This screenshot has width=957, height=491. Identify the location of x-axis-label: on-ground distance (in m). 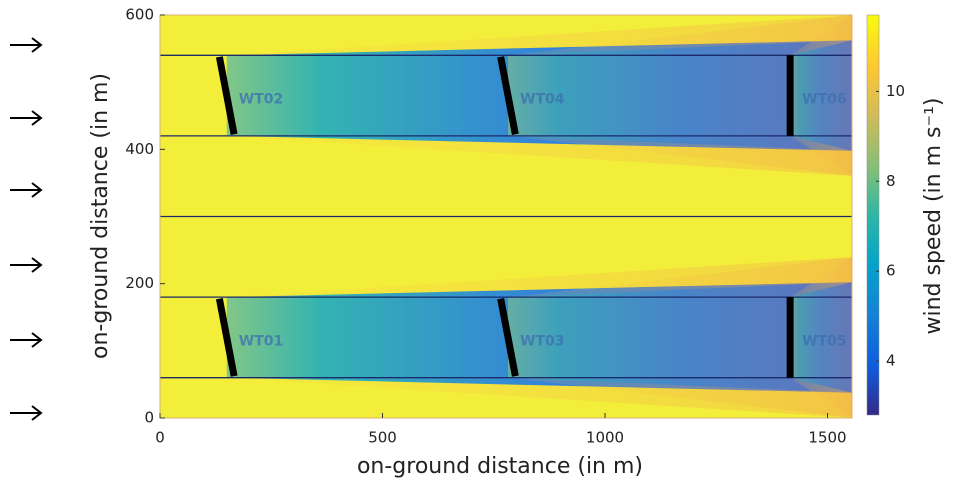
(500, 466).